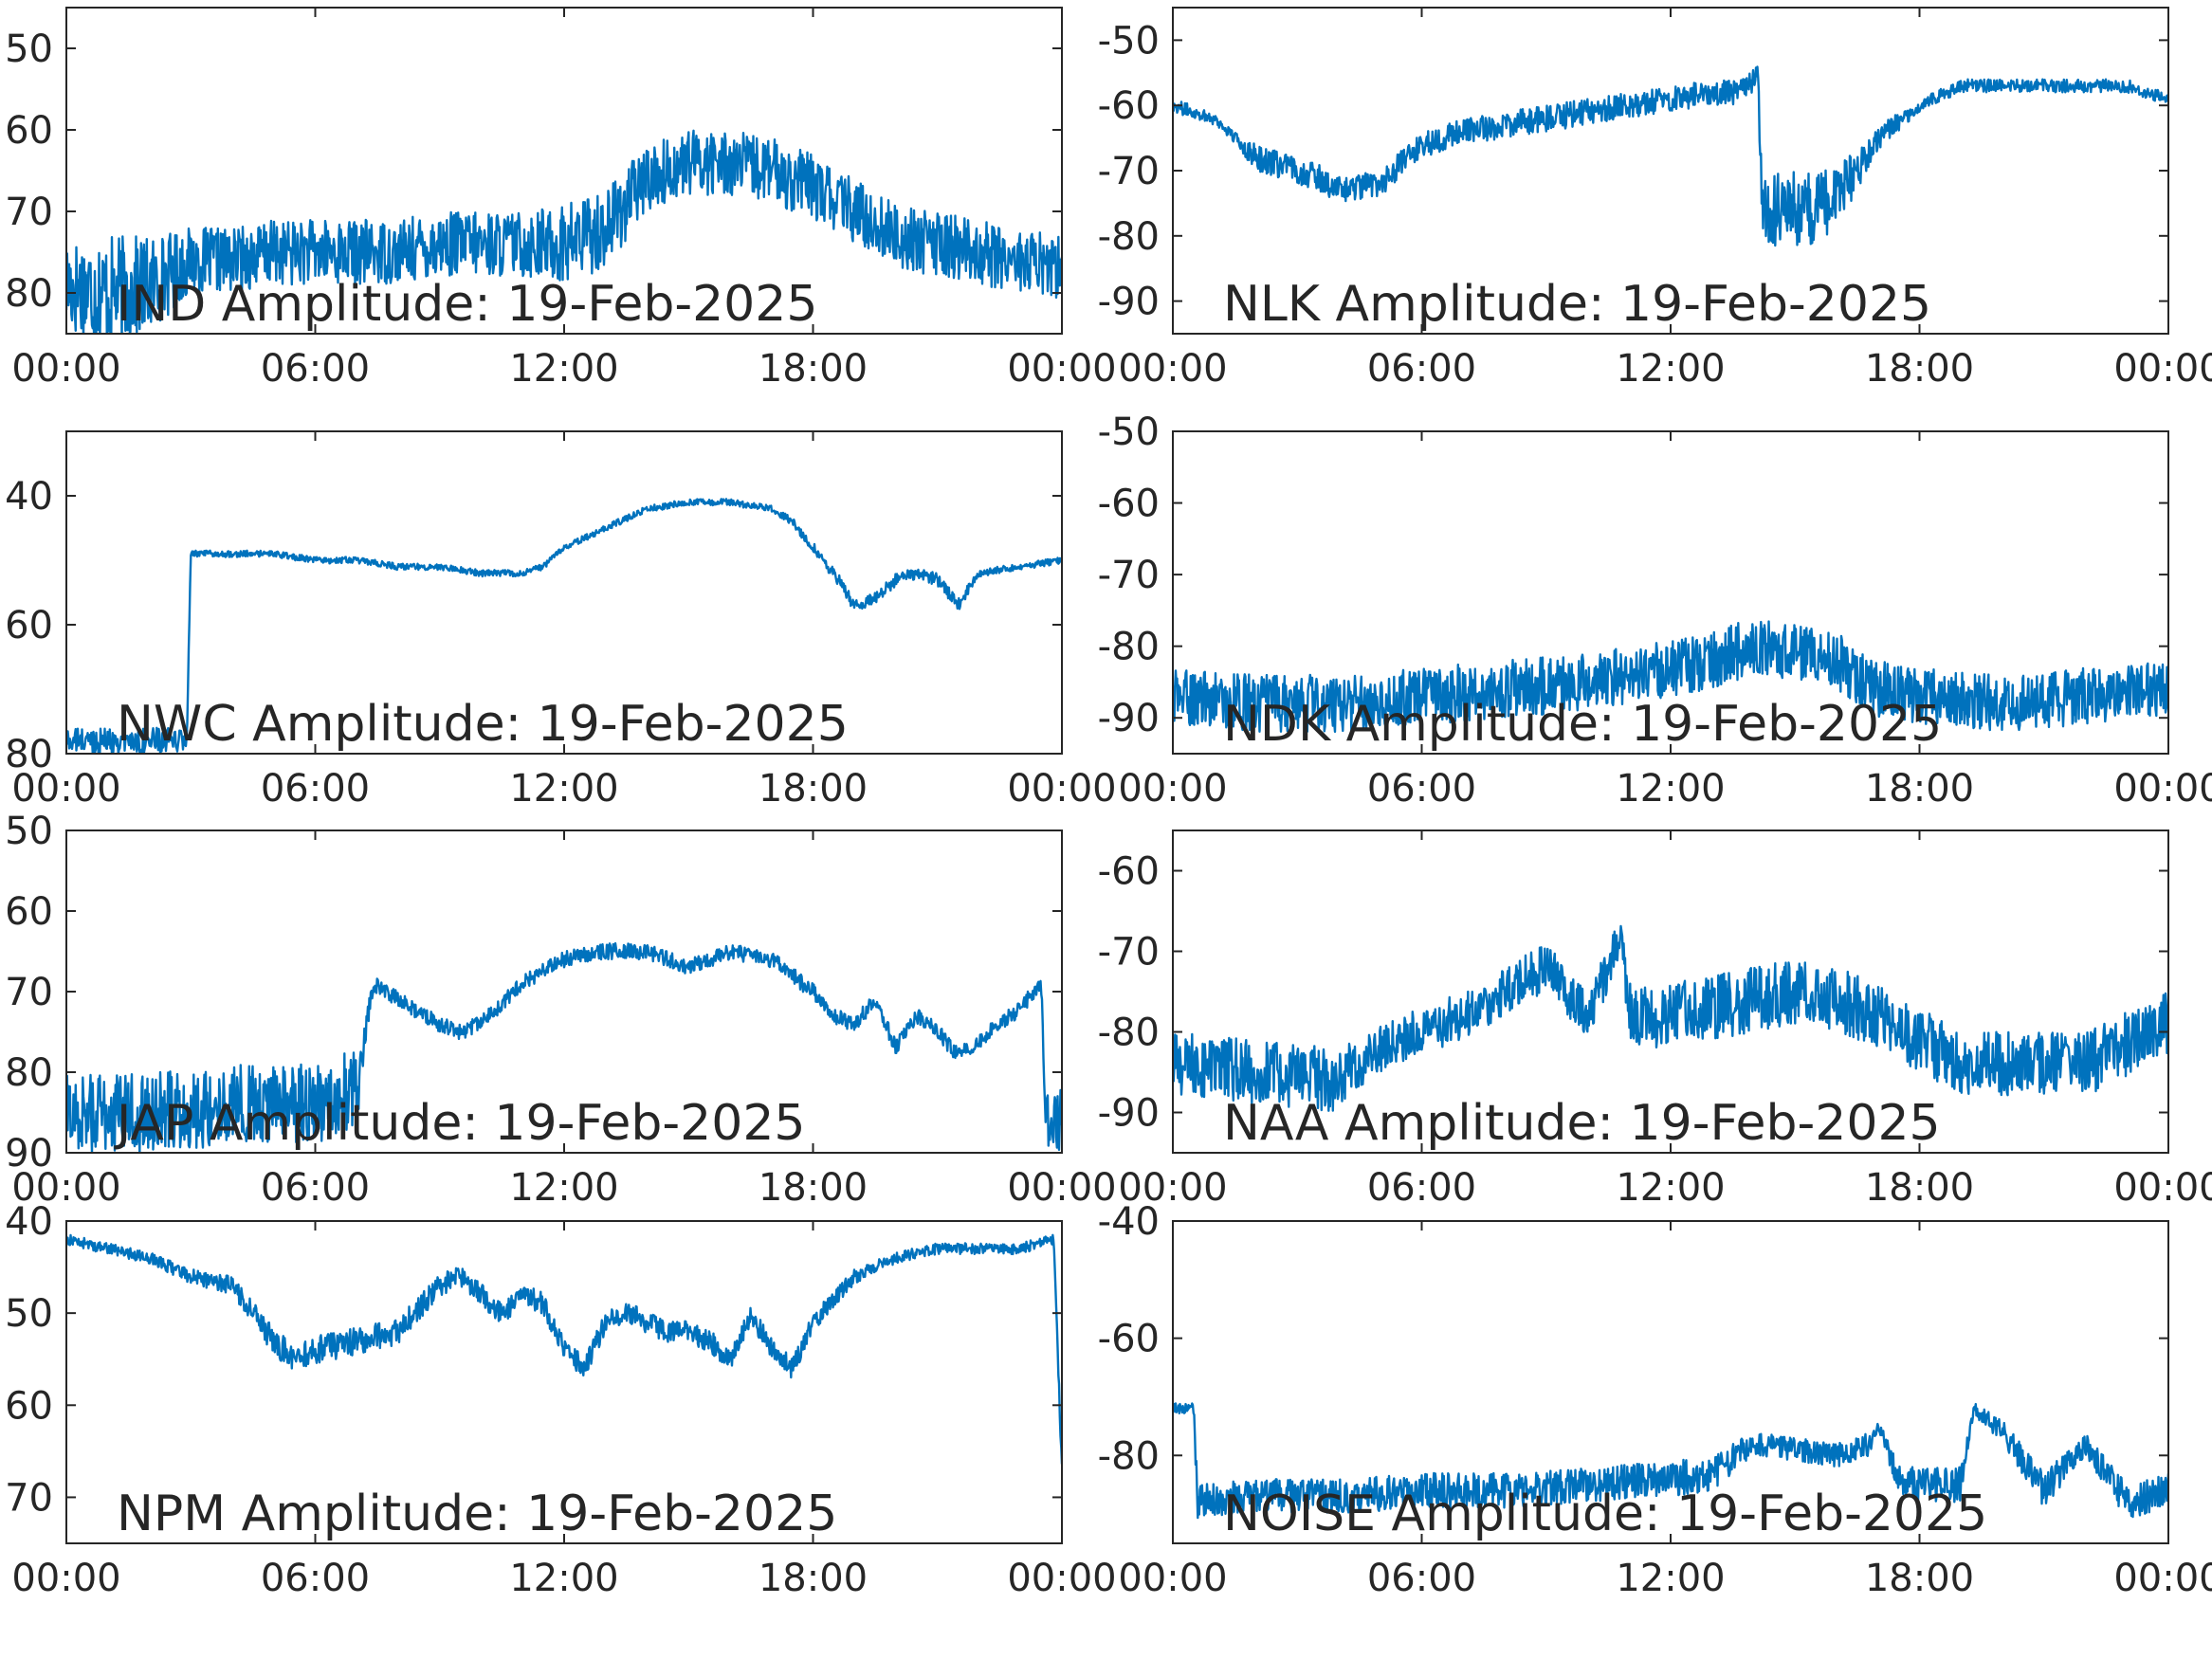 This screenshot has height=1659, width=2212. Describe the element at coordinates (483, 724) in the screenshot. I see `nwc-panel-title: NWC Amplitude: 19-Feb-2025` at that location.